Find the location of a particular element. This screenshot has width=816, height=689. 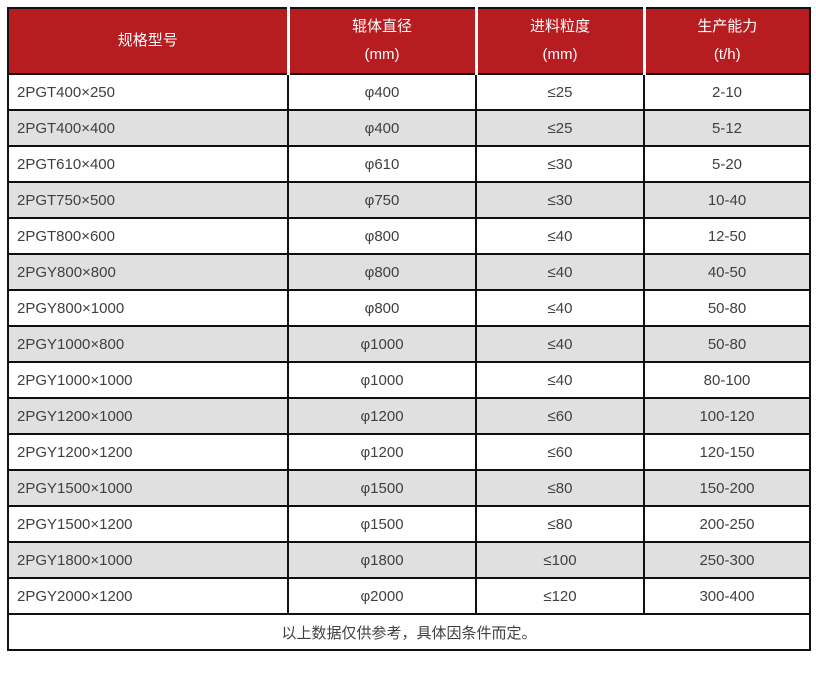

cell-model: 2PGY1800×1000 is located at coordinates (148, 560).